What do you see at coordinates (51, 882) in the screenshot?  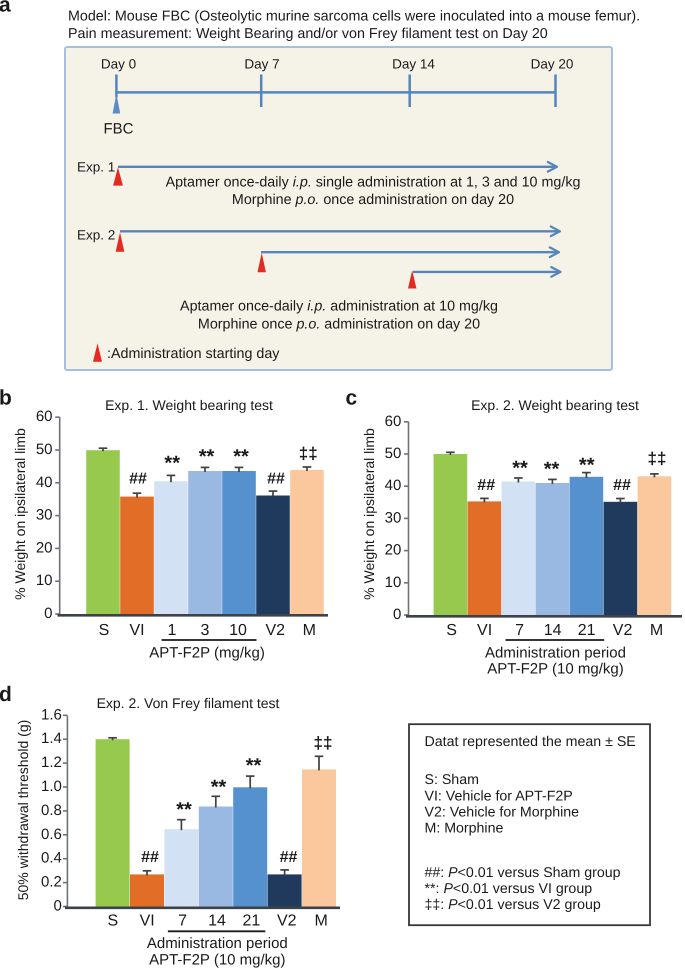 I see `svg-text: 0.2` at bounding box center [51, 882].